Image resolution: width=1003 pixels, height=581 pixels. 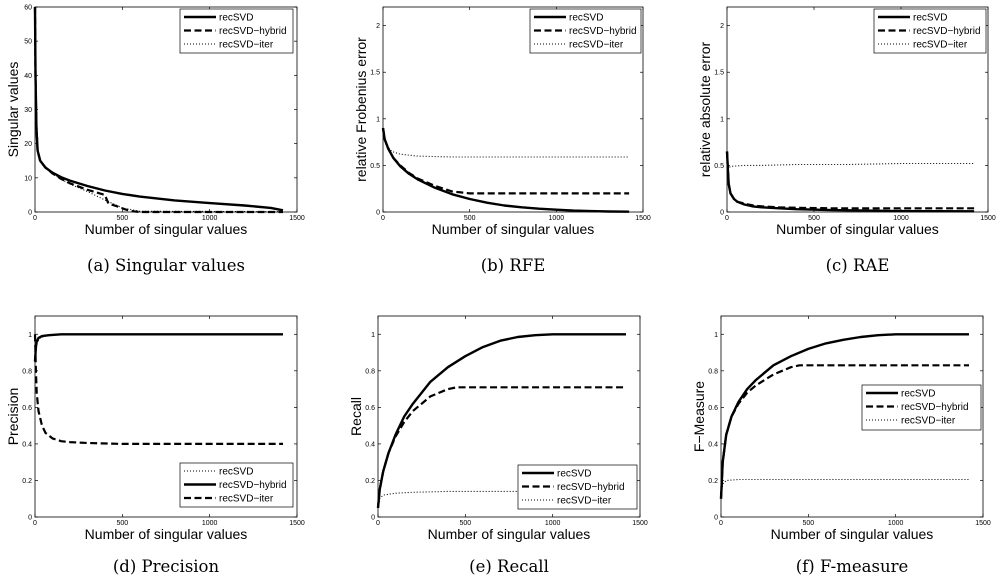 What do you see at coordinates (28, 178) in the screenshot?
I see `y-tick-label: 10` at bounding box center [28, 178].